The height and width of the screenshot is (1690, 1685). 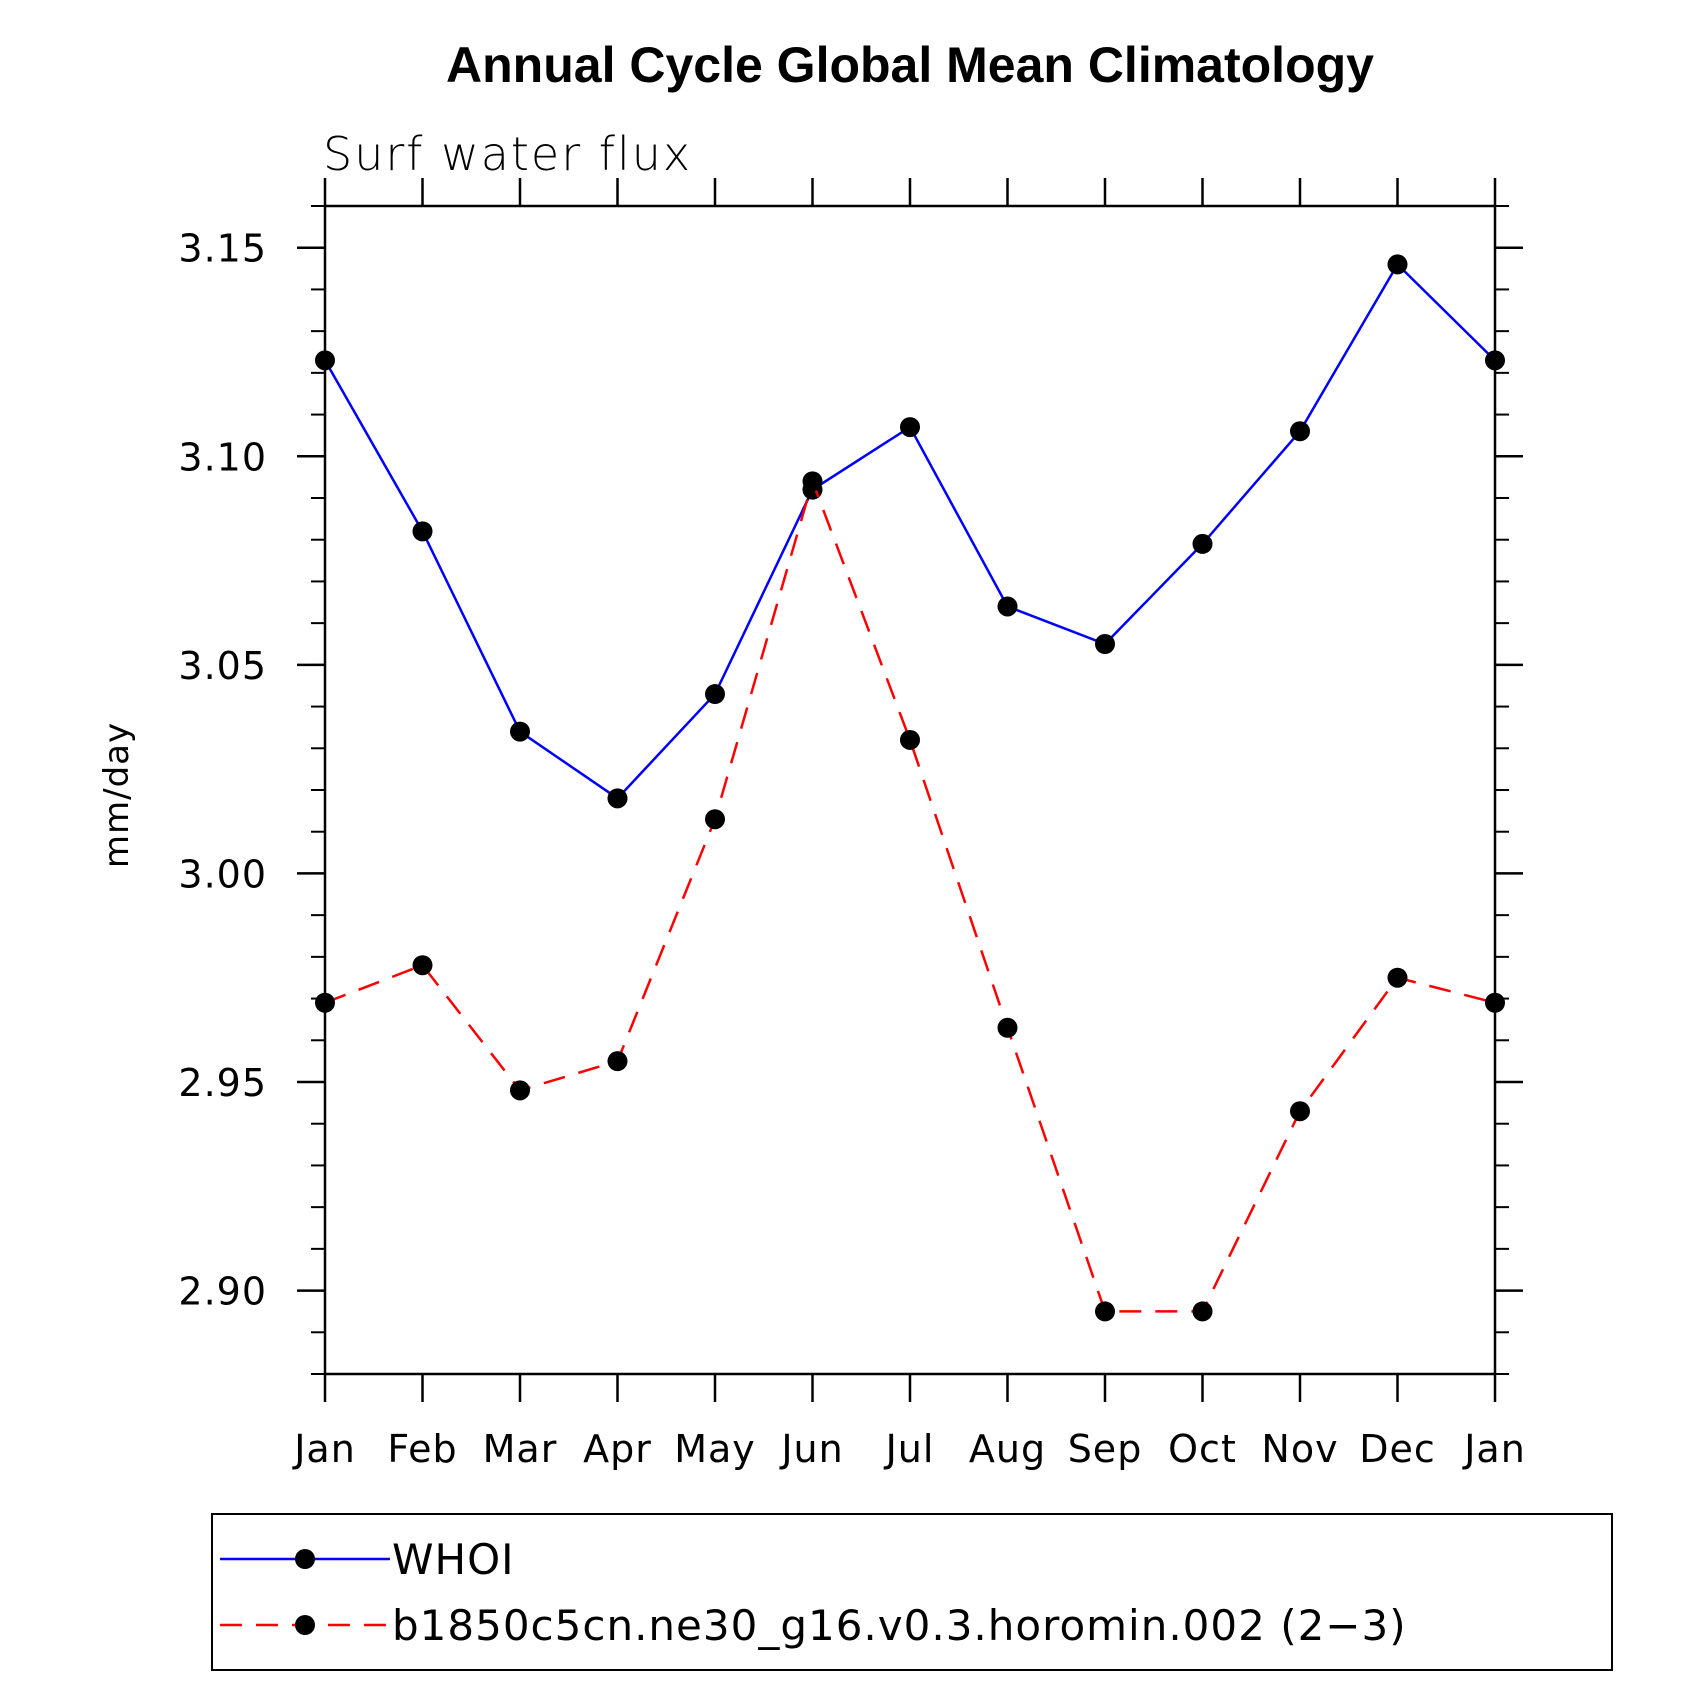 What do you see at coordinates (222, 874) in the screenshot?
I see `y-tick-label: 3.00` at bounding box center [222, 874].